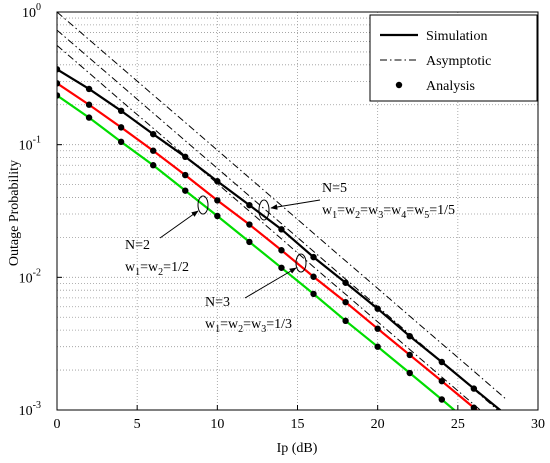 The image size is (550, 463). What do you see at coordinates (31, 11) in the screenshot?
I see `y-tick-label: 10⁰` at bounding box center [31, 11].